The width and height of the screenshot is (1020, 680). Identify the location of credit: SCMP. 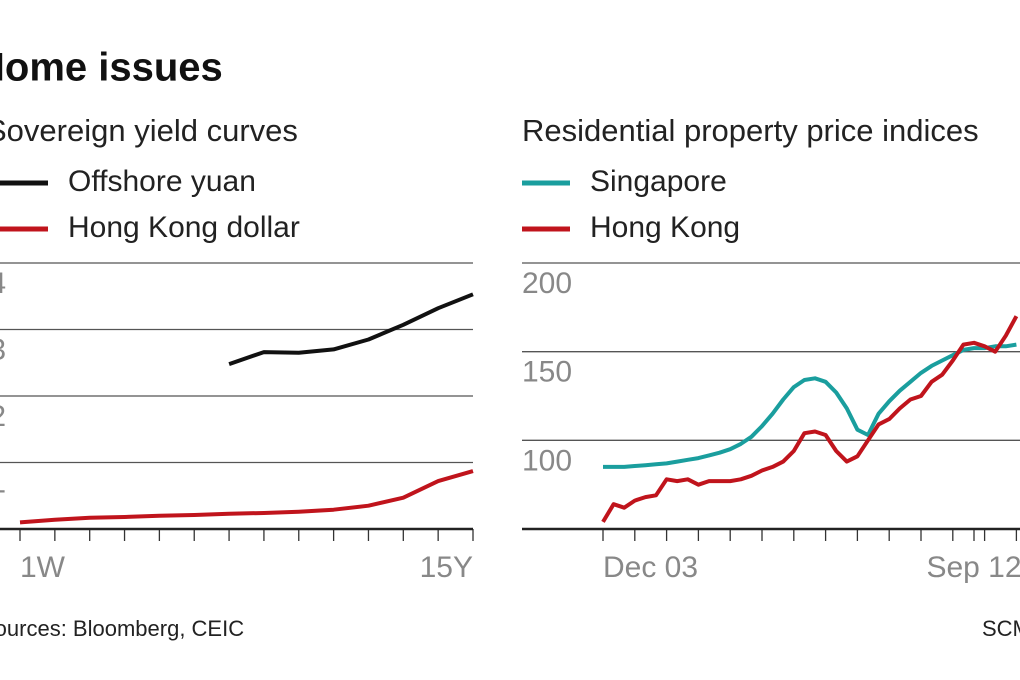
(1001, 628).